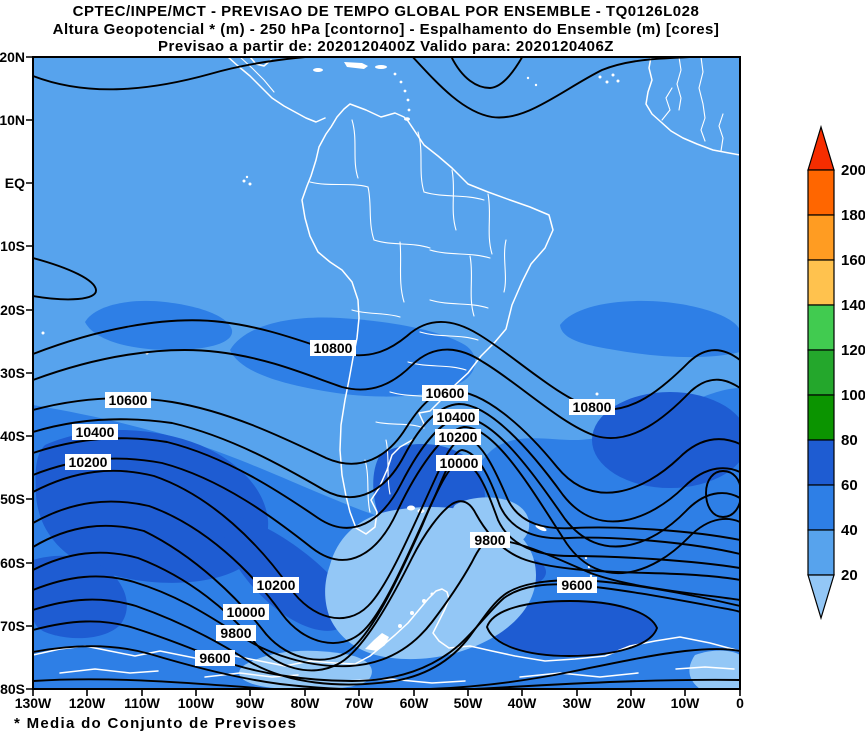  Describe the element at coordinates (15, 183) in the screenshot. I see `y-tick-label: EQ` at that location.